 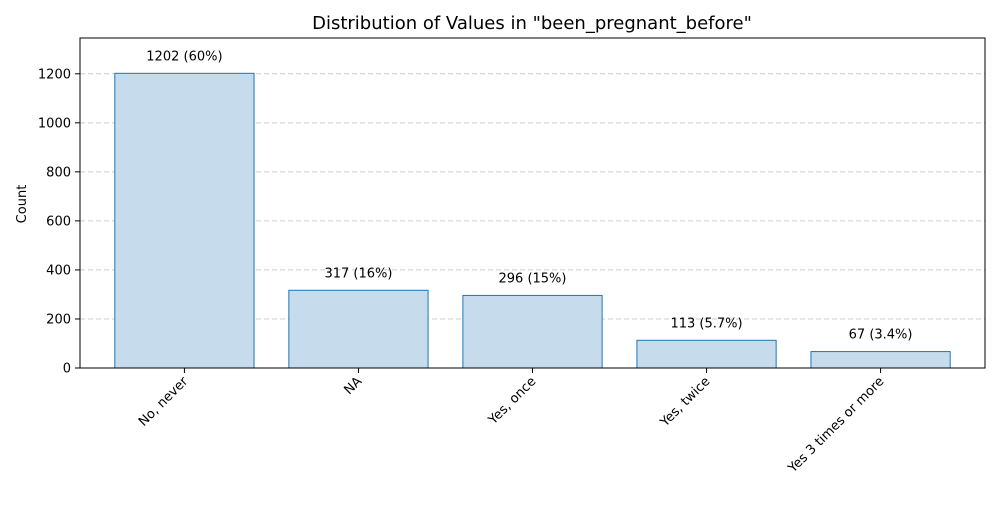 I want to click on y-tick-label: 600, so click(x=58, y=221).